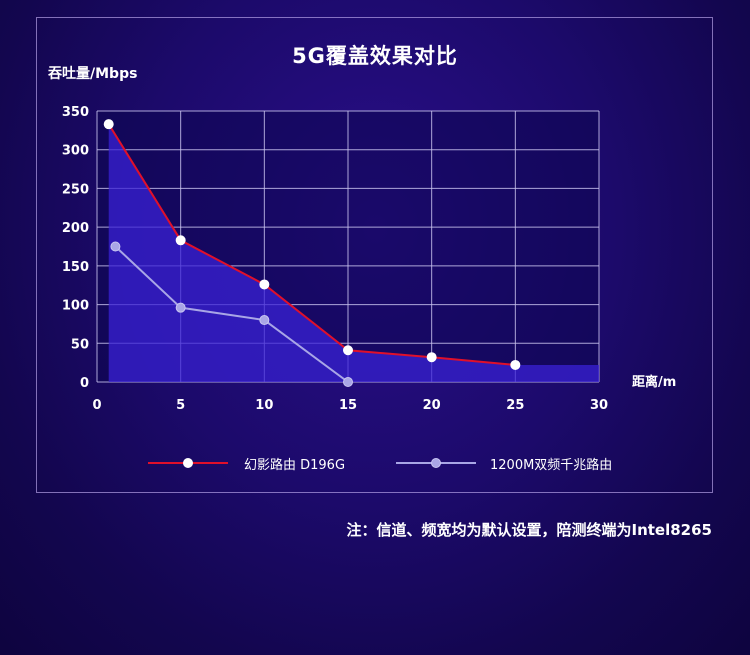 The width and height of the screenshot is (750, 655). I want to click on y-tick-label-300: 300, so click(75, 151).